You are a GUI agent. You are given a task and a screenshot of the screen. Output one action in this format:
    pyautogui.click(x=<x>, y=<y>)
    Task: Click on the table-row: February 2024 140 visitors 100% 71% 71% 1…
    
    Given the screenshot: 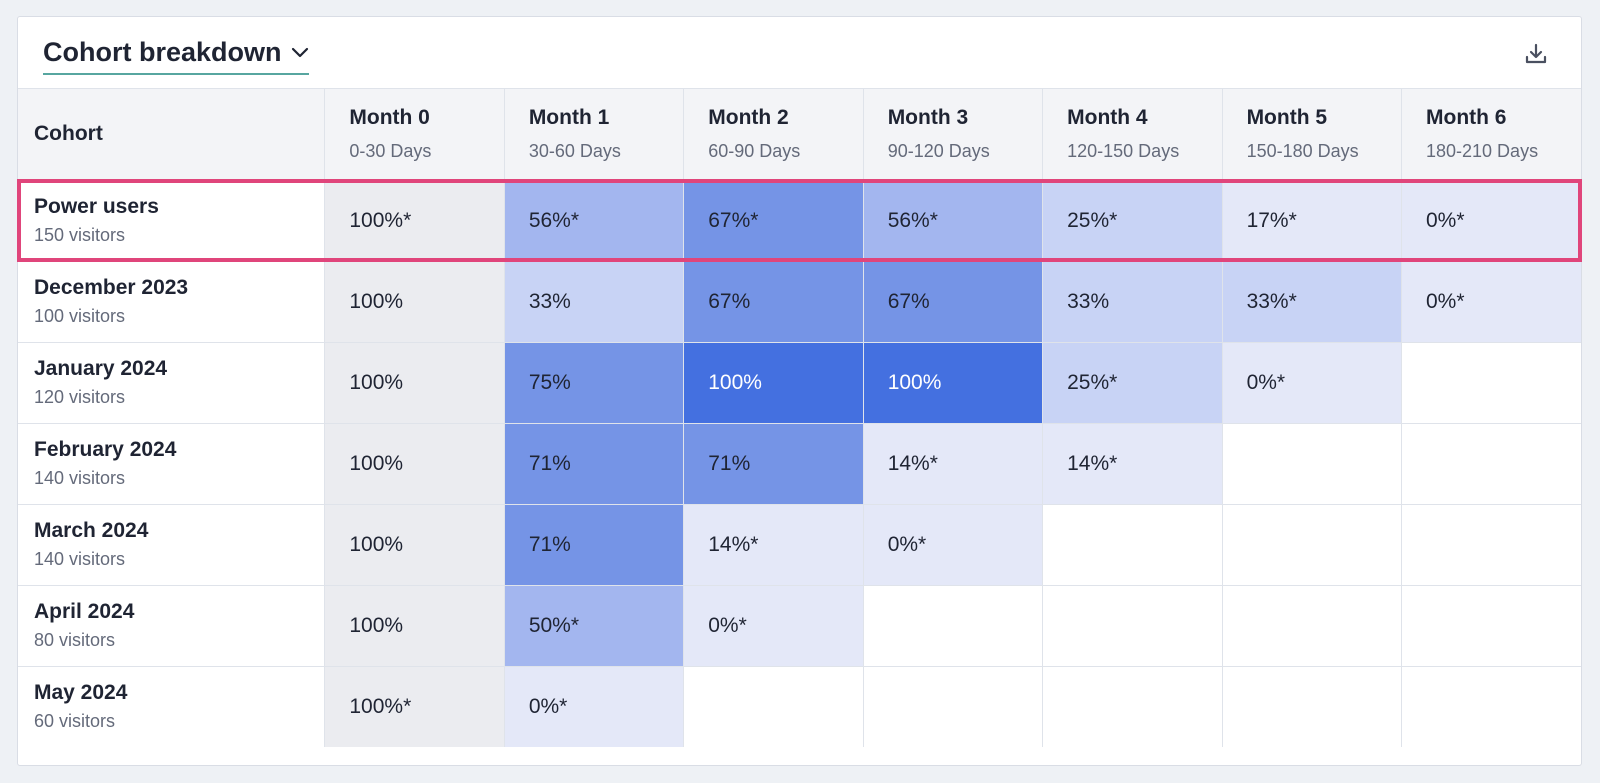 What is the action you would take?
    pyautogui.click(x=799, y=464)
    